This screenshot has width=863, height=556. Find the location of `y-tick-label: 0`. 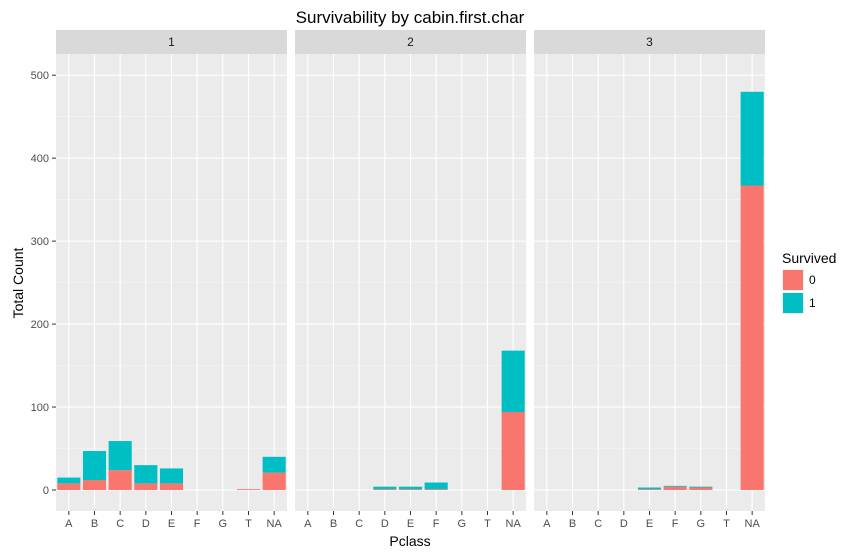

y-tick-label: 0 is located at coordinates (46, 491).